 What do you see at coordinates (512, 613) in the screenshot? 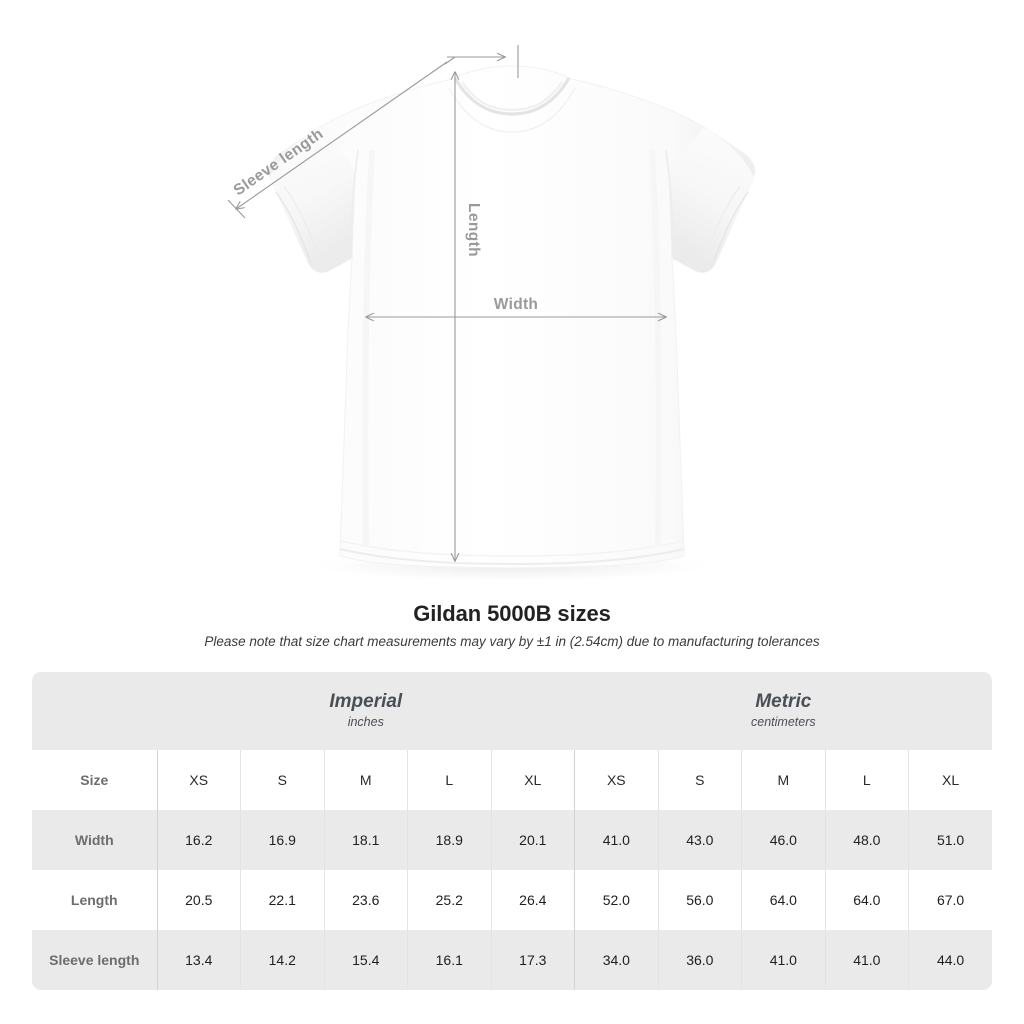
I see `page-title: Gildan 5000B sizes` at bounding box center [512, 613].